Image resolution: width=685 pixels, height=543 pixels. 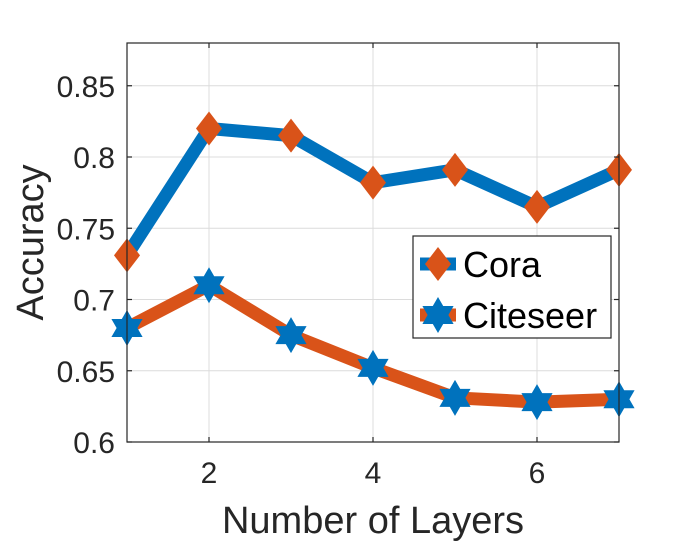 What do you see at coordinates (86, 372) in the screenshot?
I see `y-tick-label: 0.65` at bounding box center [86, 372].